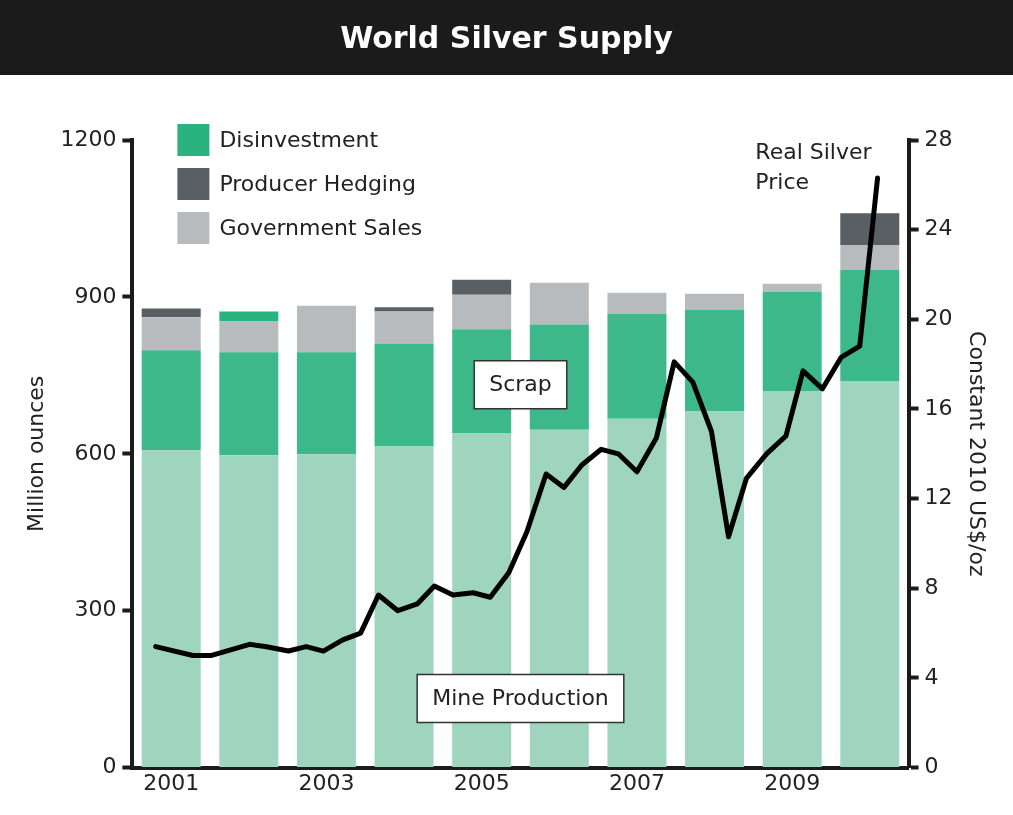  Describe the element at coordinates (171, 782) in the screenshot. I see `x-tick-label: 2001` at that location.